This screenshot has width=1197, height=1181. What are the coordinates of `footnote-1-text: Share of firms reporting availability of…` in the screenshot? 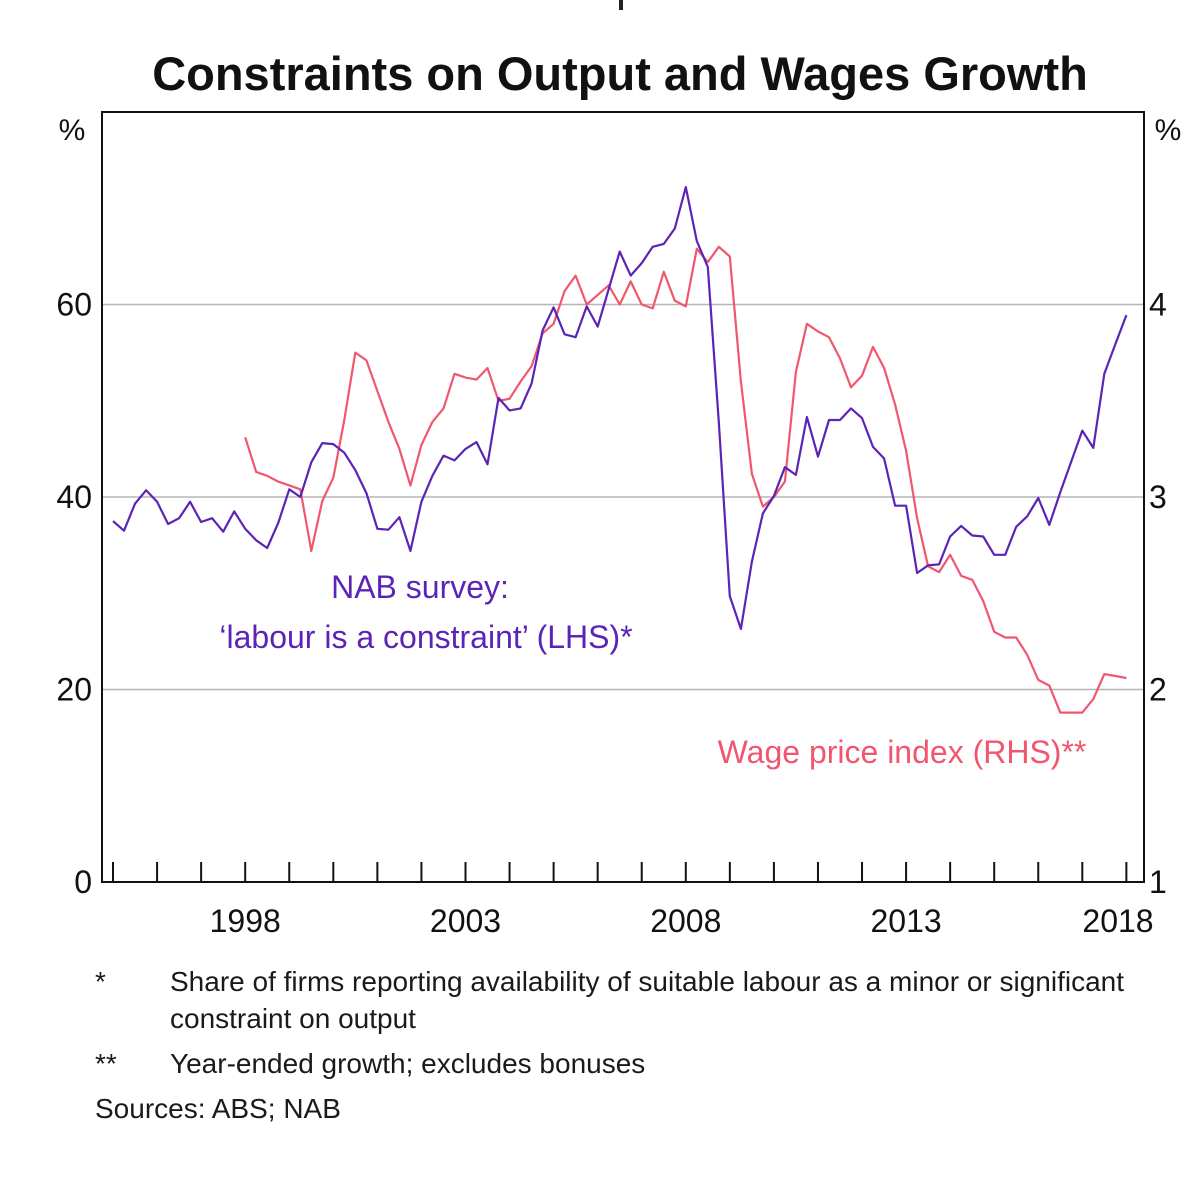 It's located at (647, 1000).